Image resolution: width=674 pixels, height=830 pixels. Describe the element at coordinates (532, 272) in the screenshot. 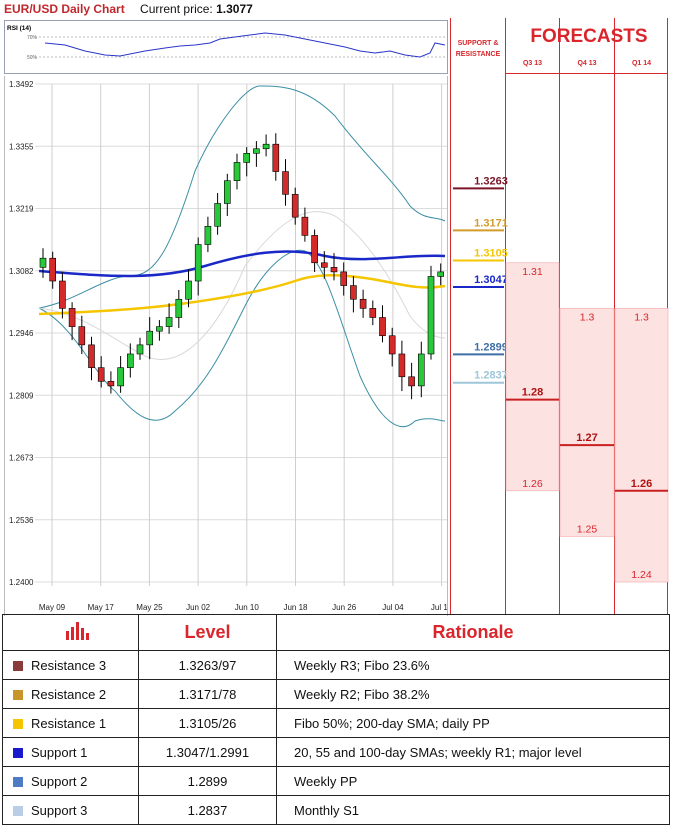

I see `forecast-high-label: 1.31` at that location.